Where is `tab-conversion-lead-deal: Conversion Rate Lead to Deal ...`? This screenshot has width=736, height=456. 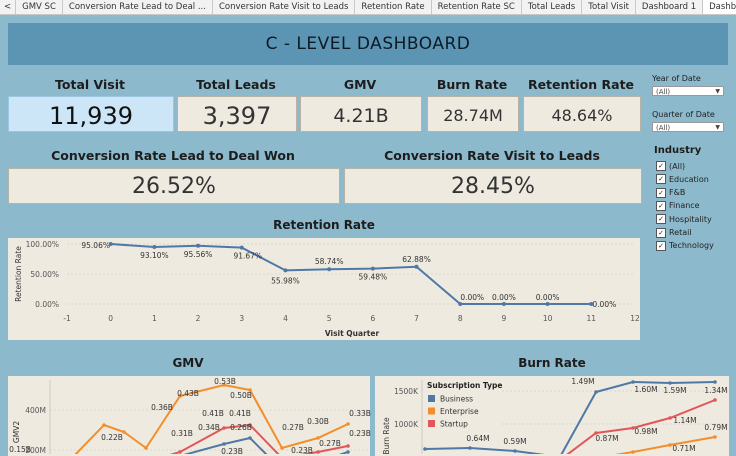 tab-conversion-lead-deal: Conversion Rate Lead to Deal ... is located at coordinates (138, 7).